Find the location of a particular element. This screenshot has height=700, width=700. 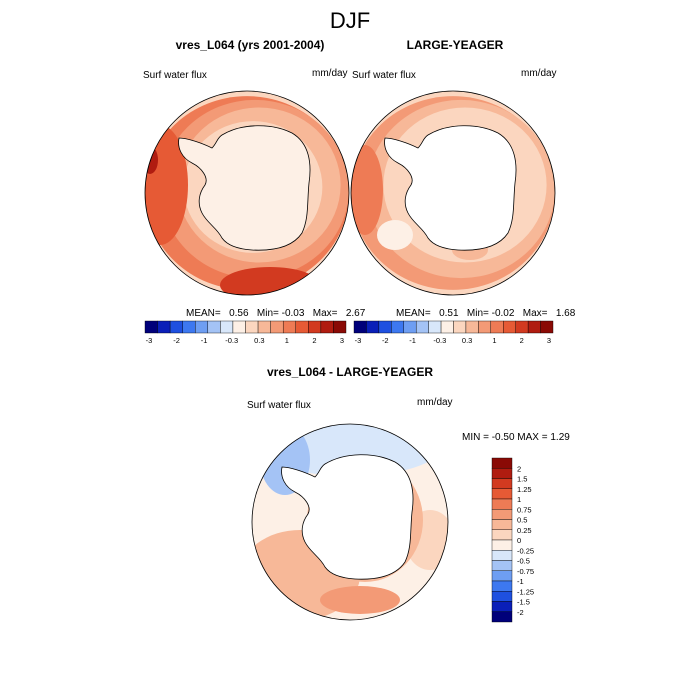

left-colorbar-tick-label: -1 is located at coordinates (204, 340).